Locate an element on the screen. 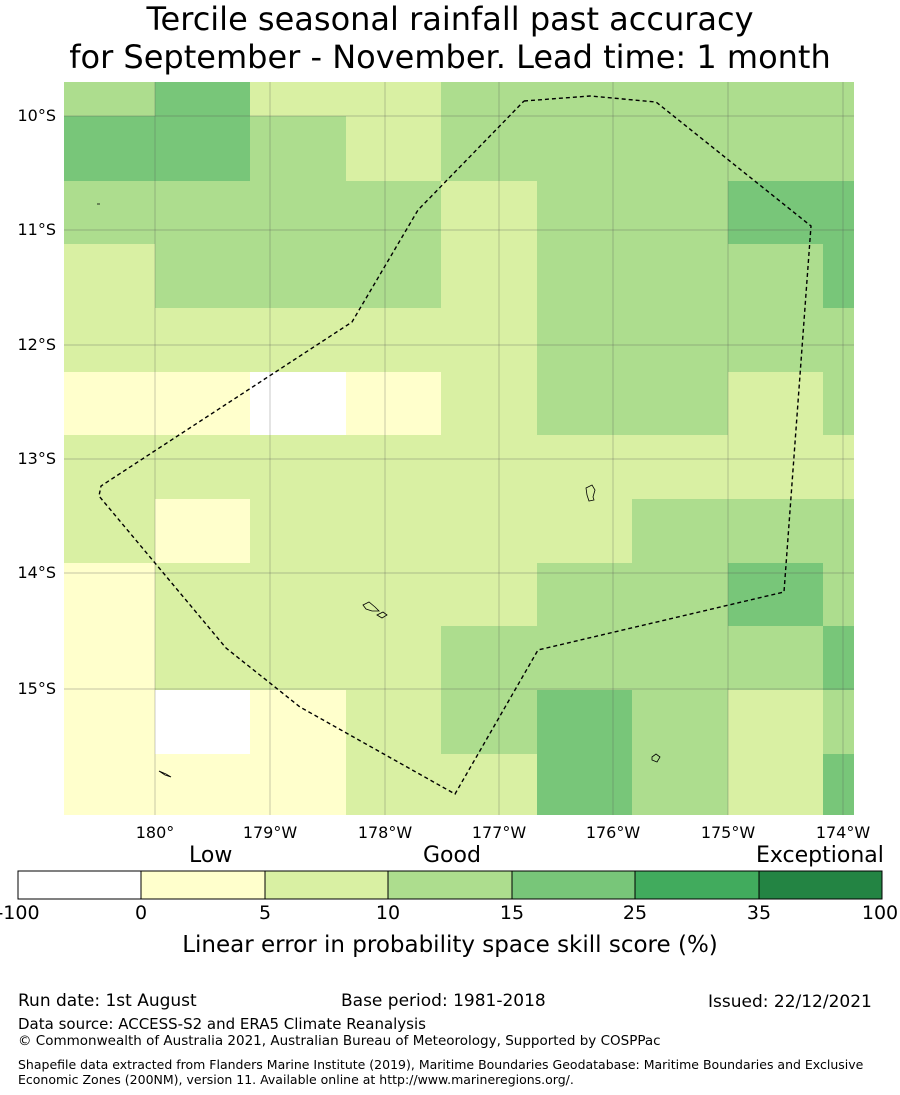  lat-label: 11°S is located at coordinates (36, 229).